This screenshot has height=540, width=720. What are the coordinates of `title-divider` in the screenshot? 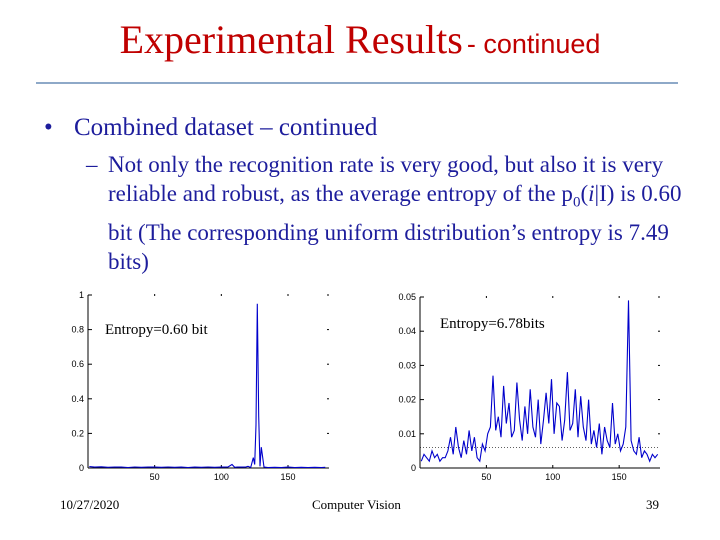 It's located at (357, 83).